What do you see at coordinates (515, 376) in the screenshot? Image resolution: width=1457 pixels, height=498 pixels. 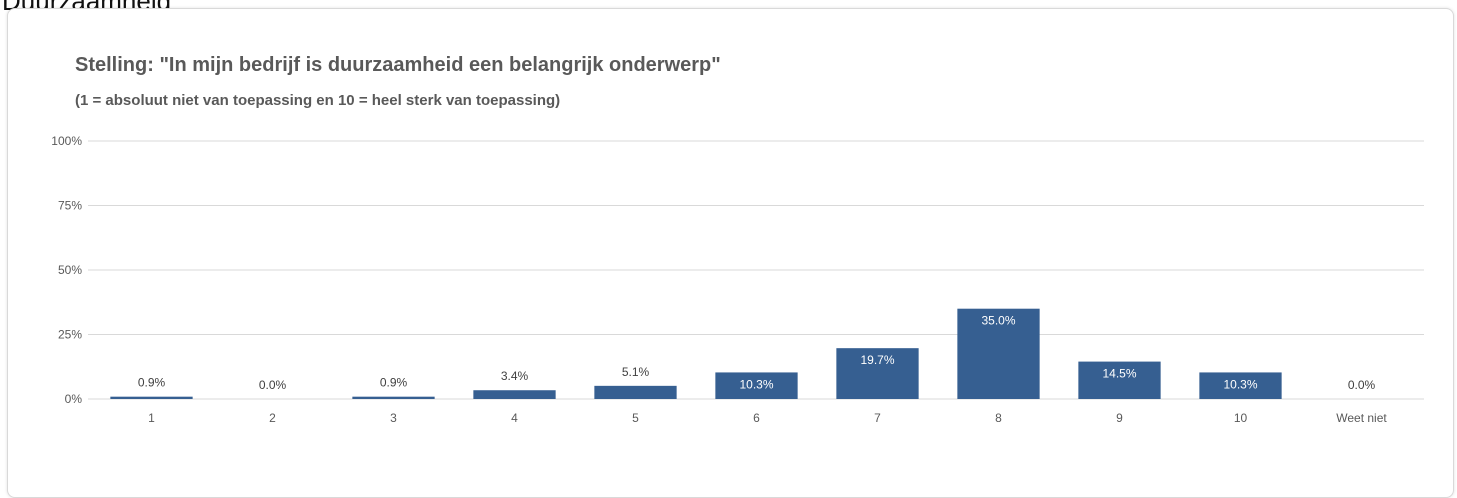 I see `data-label: 3.4%` at bounding box center [515, 376].